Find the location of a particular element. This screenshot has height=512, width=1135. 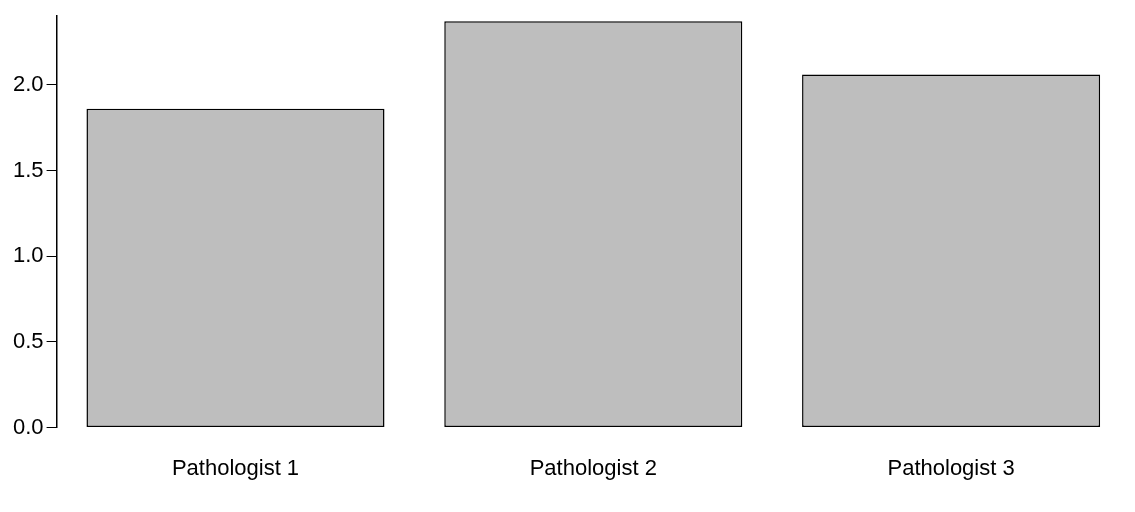

y-tick-label: 0.5 is located at coordinates (28, 340).